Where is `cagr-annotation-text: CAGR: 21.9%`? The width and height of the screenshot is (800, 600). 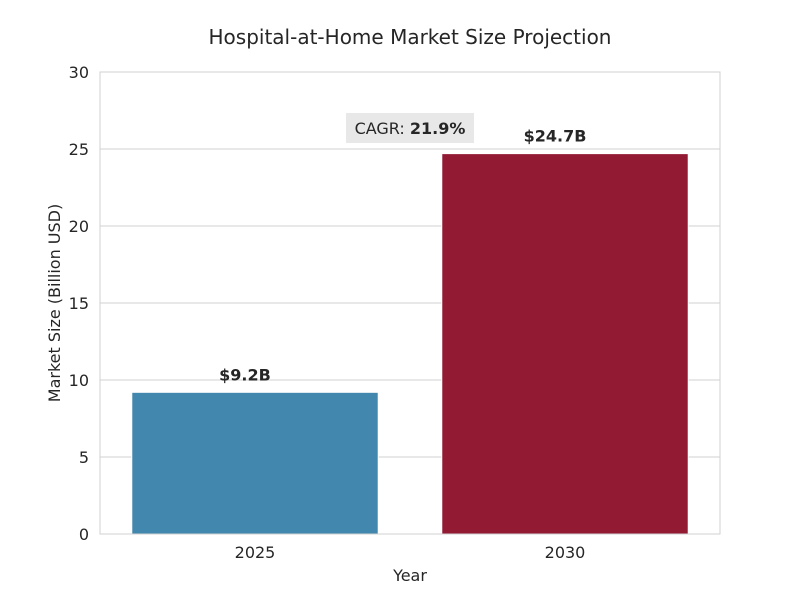
cagr-annotation-text: CAGR: 21.9% is located at coordinates (410, 128).